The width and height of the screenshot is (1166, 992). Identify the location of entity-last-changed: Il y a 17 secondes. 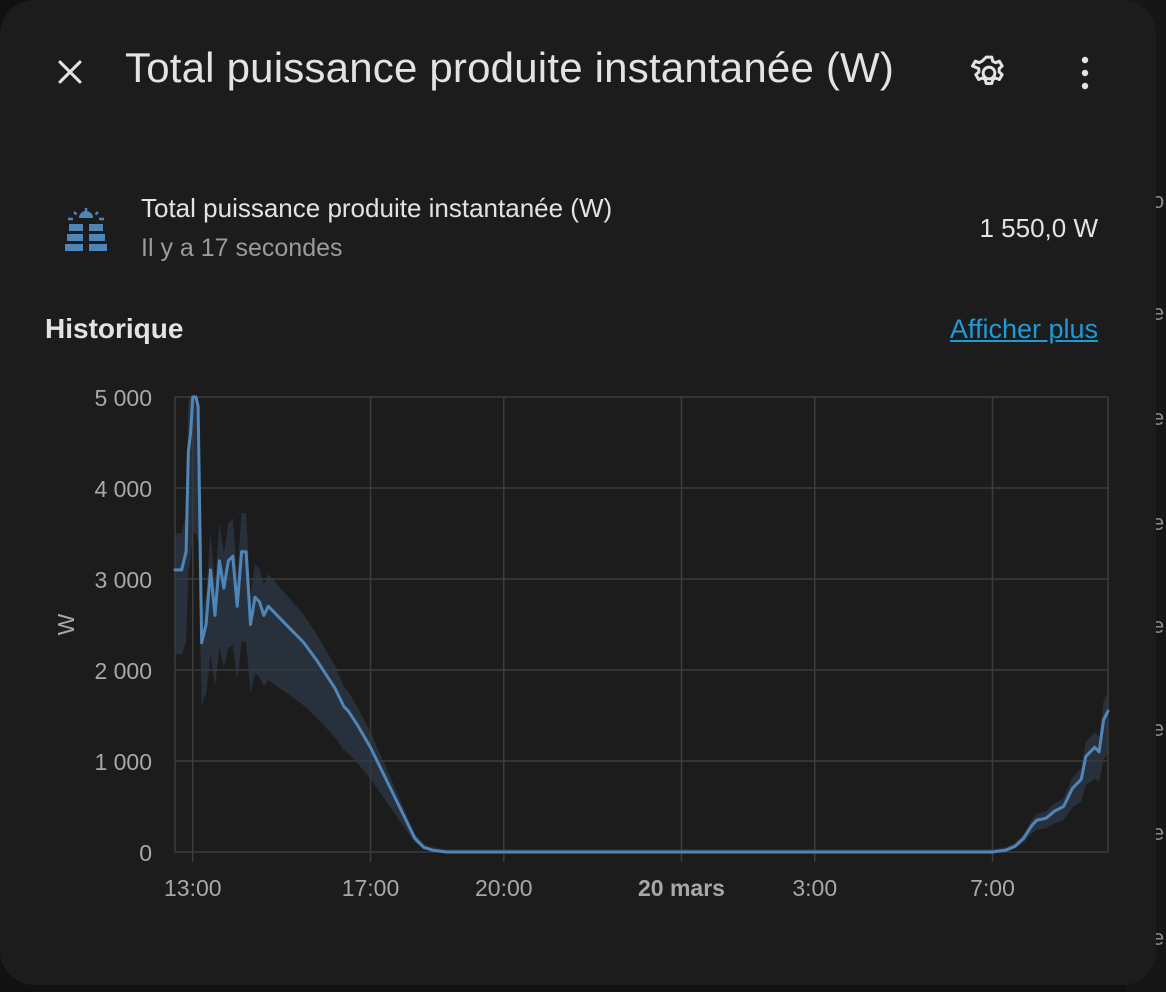
(242, 248).